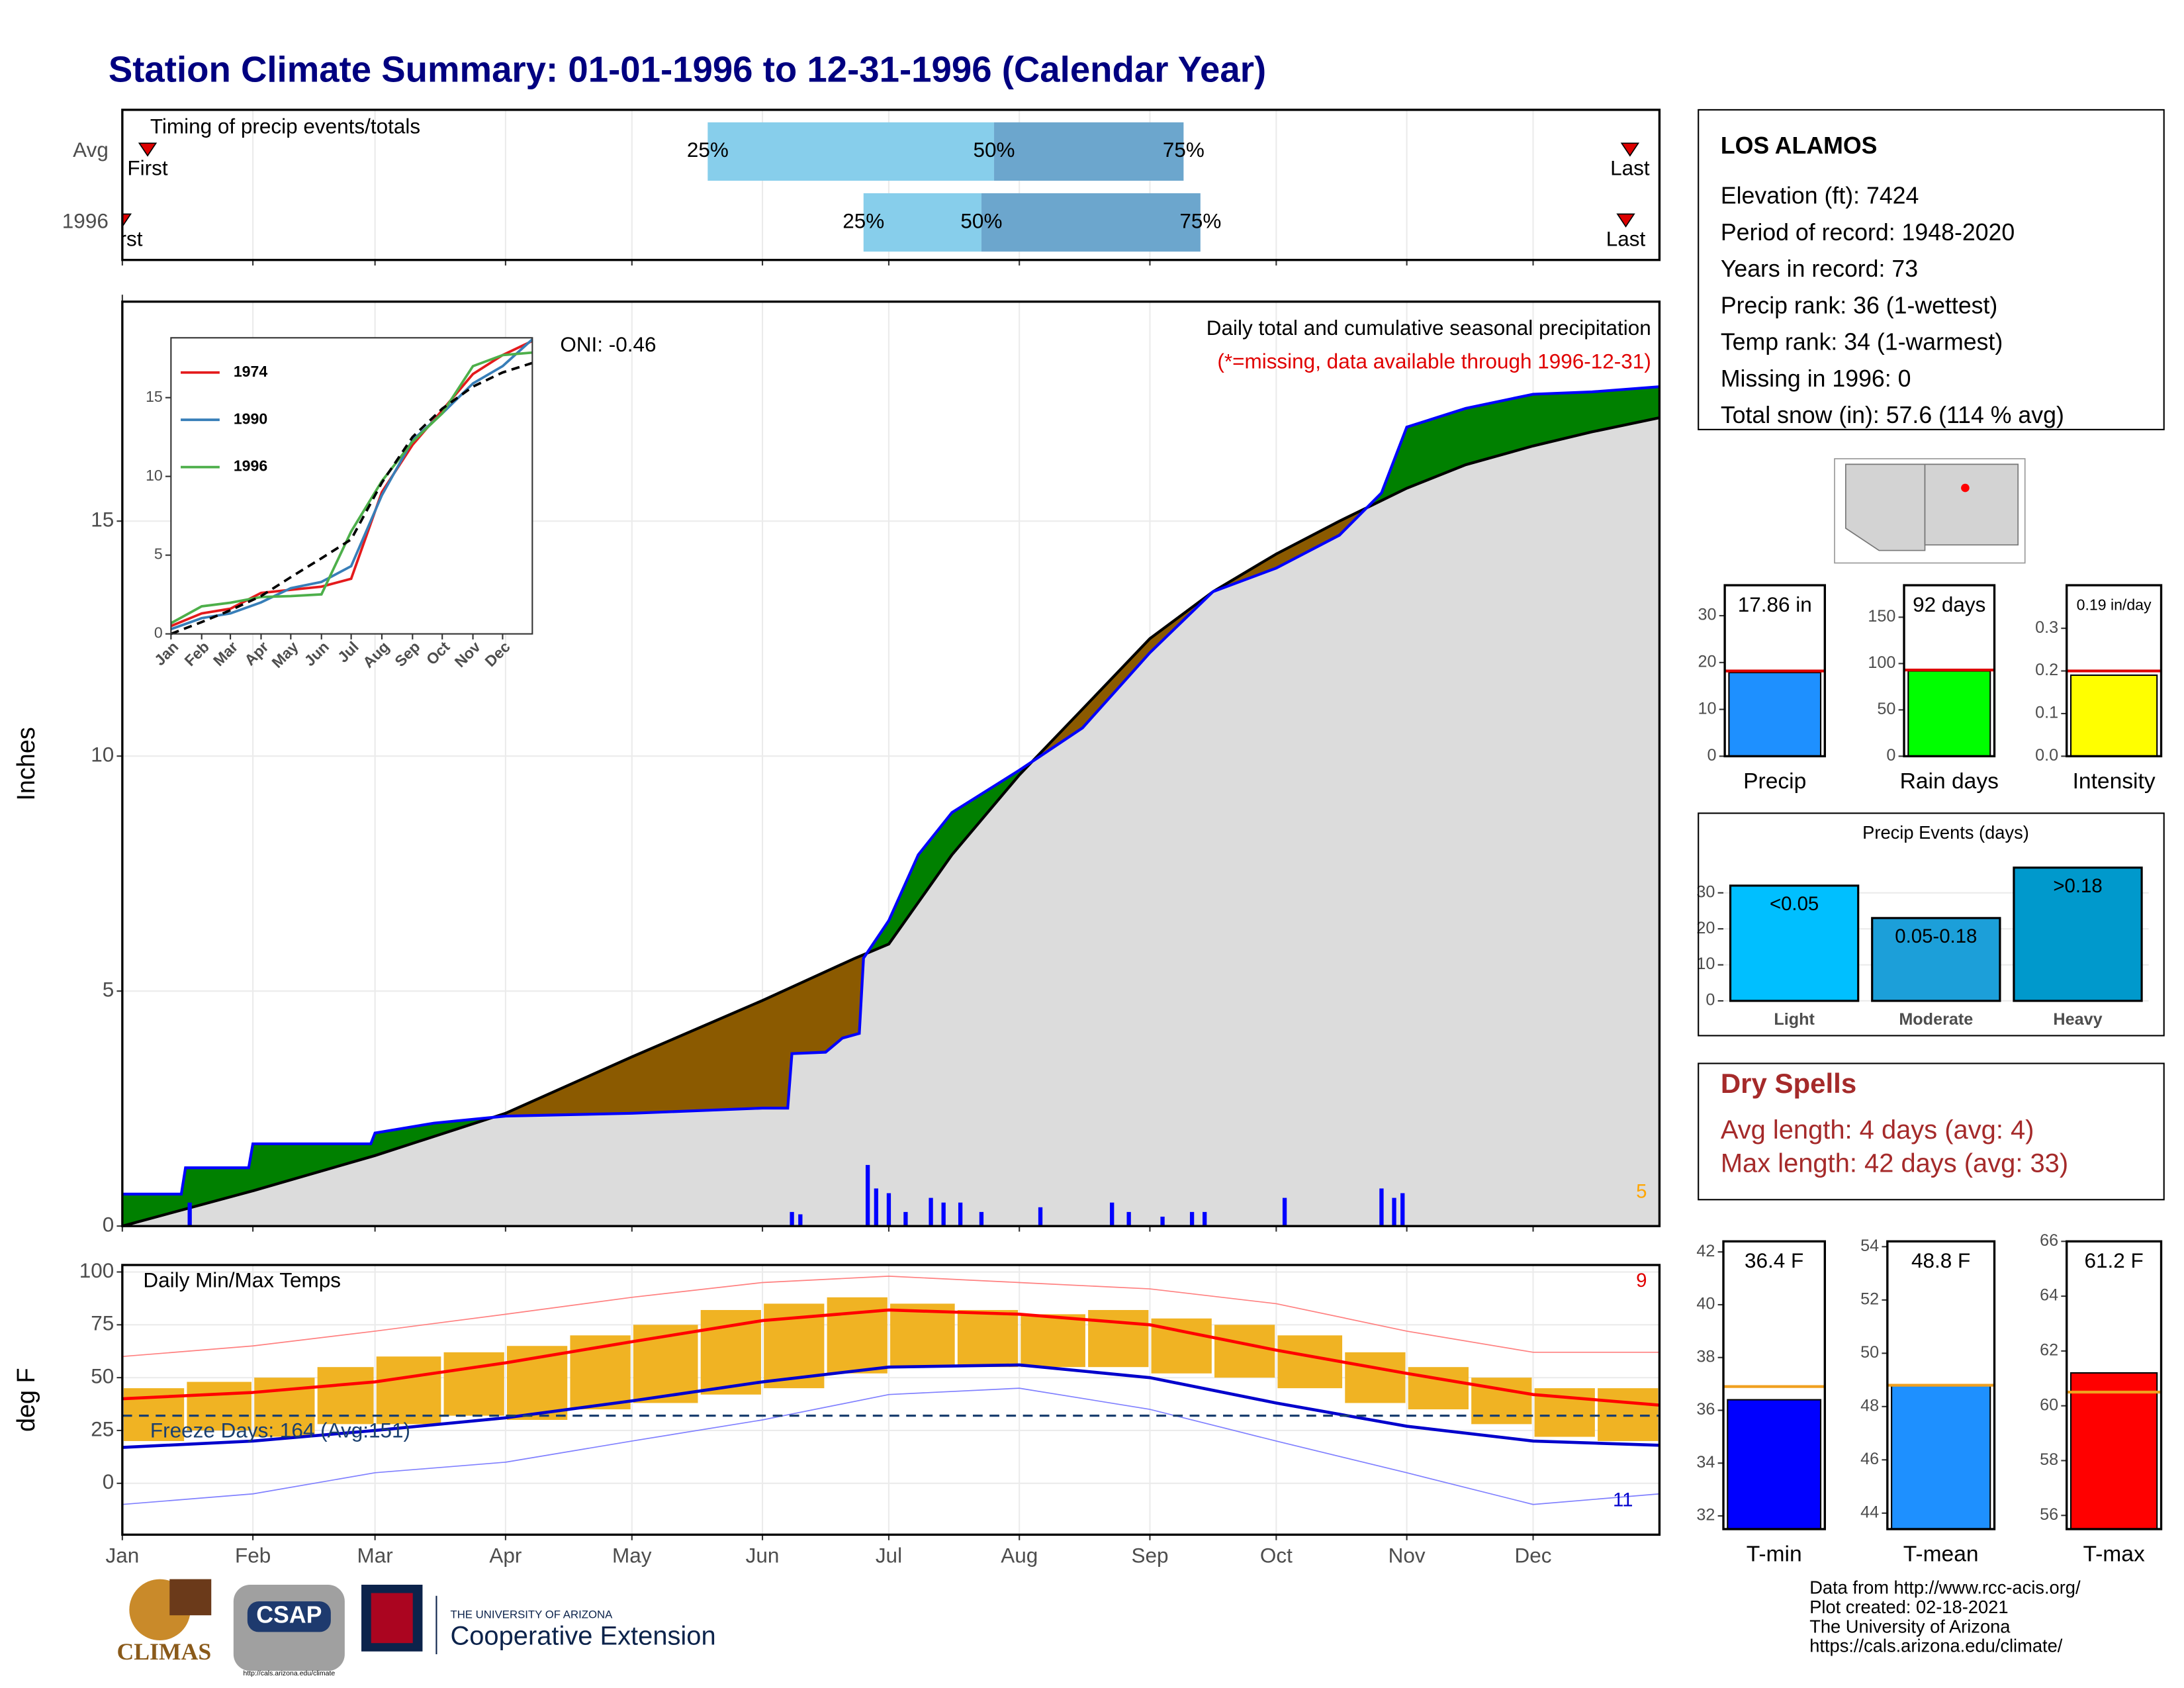 This screenshot has height=1688, width=2184. Describe the element at coordinates (122, 1555) in the screenshot. I see `x-tick-label: Jan` at that location.